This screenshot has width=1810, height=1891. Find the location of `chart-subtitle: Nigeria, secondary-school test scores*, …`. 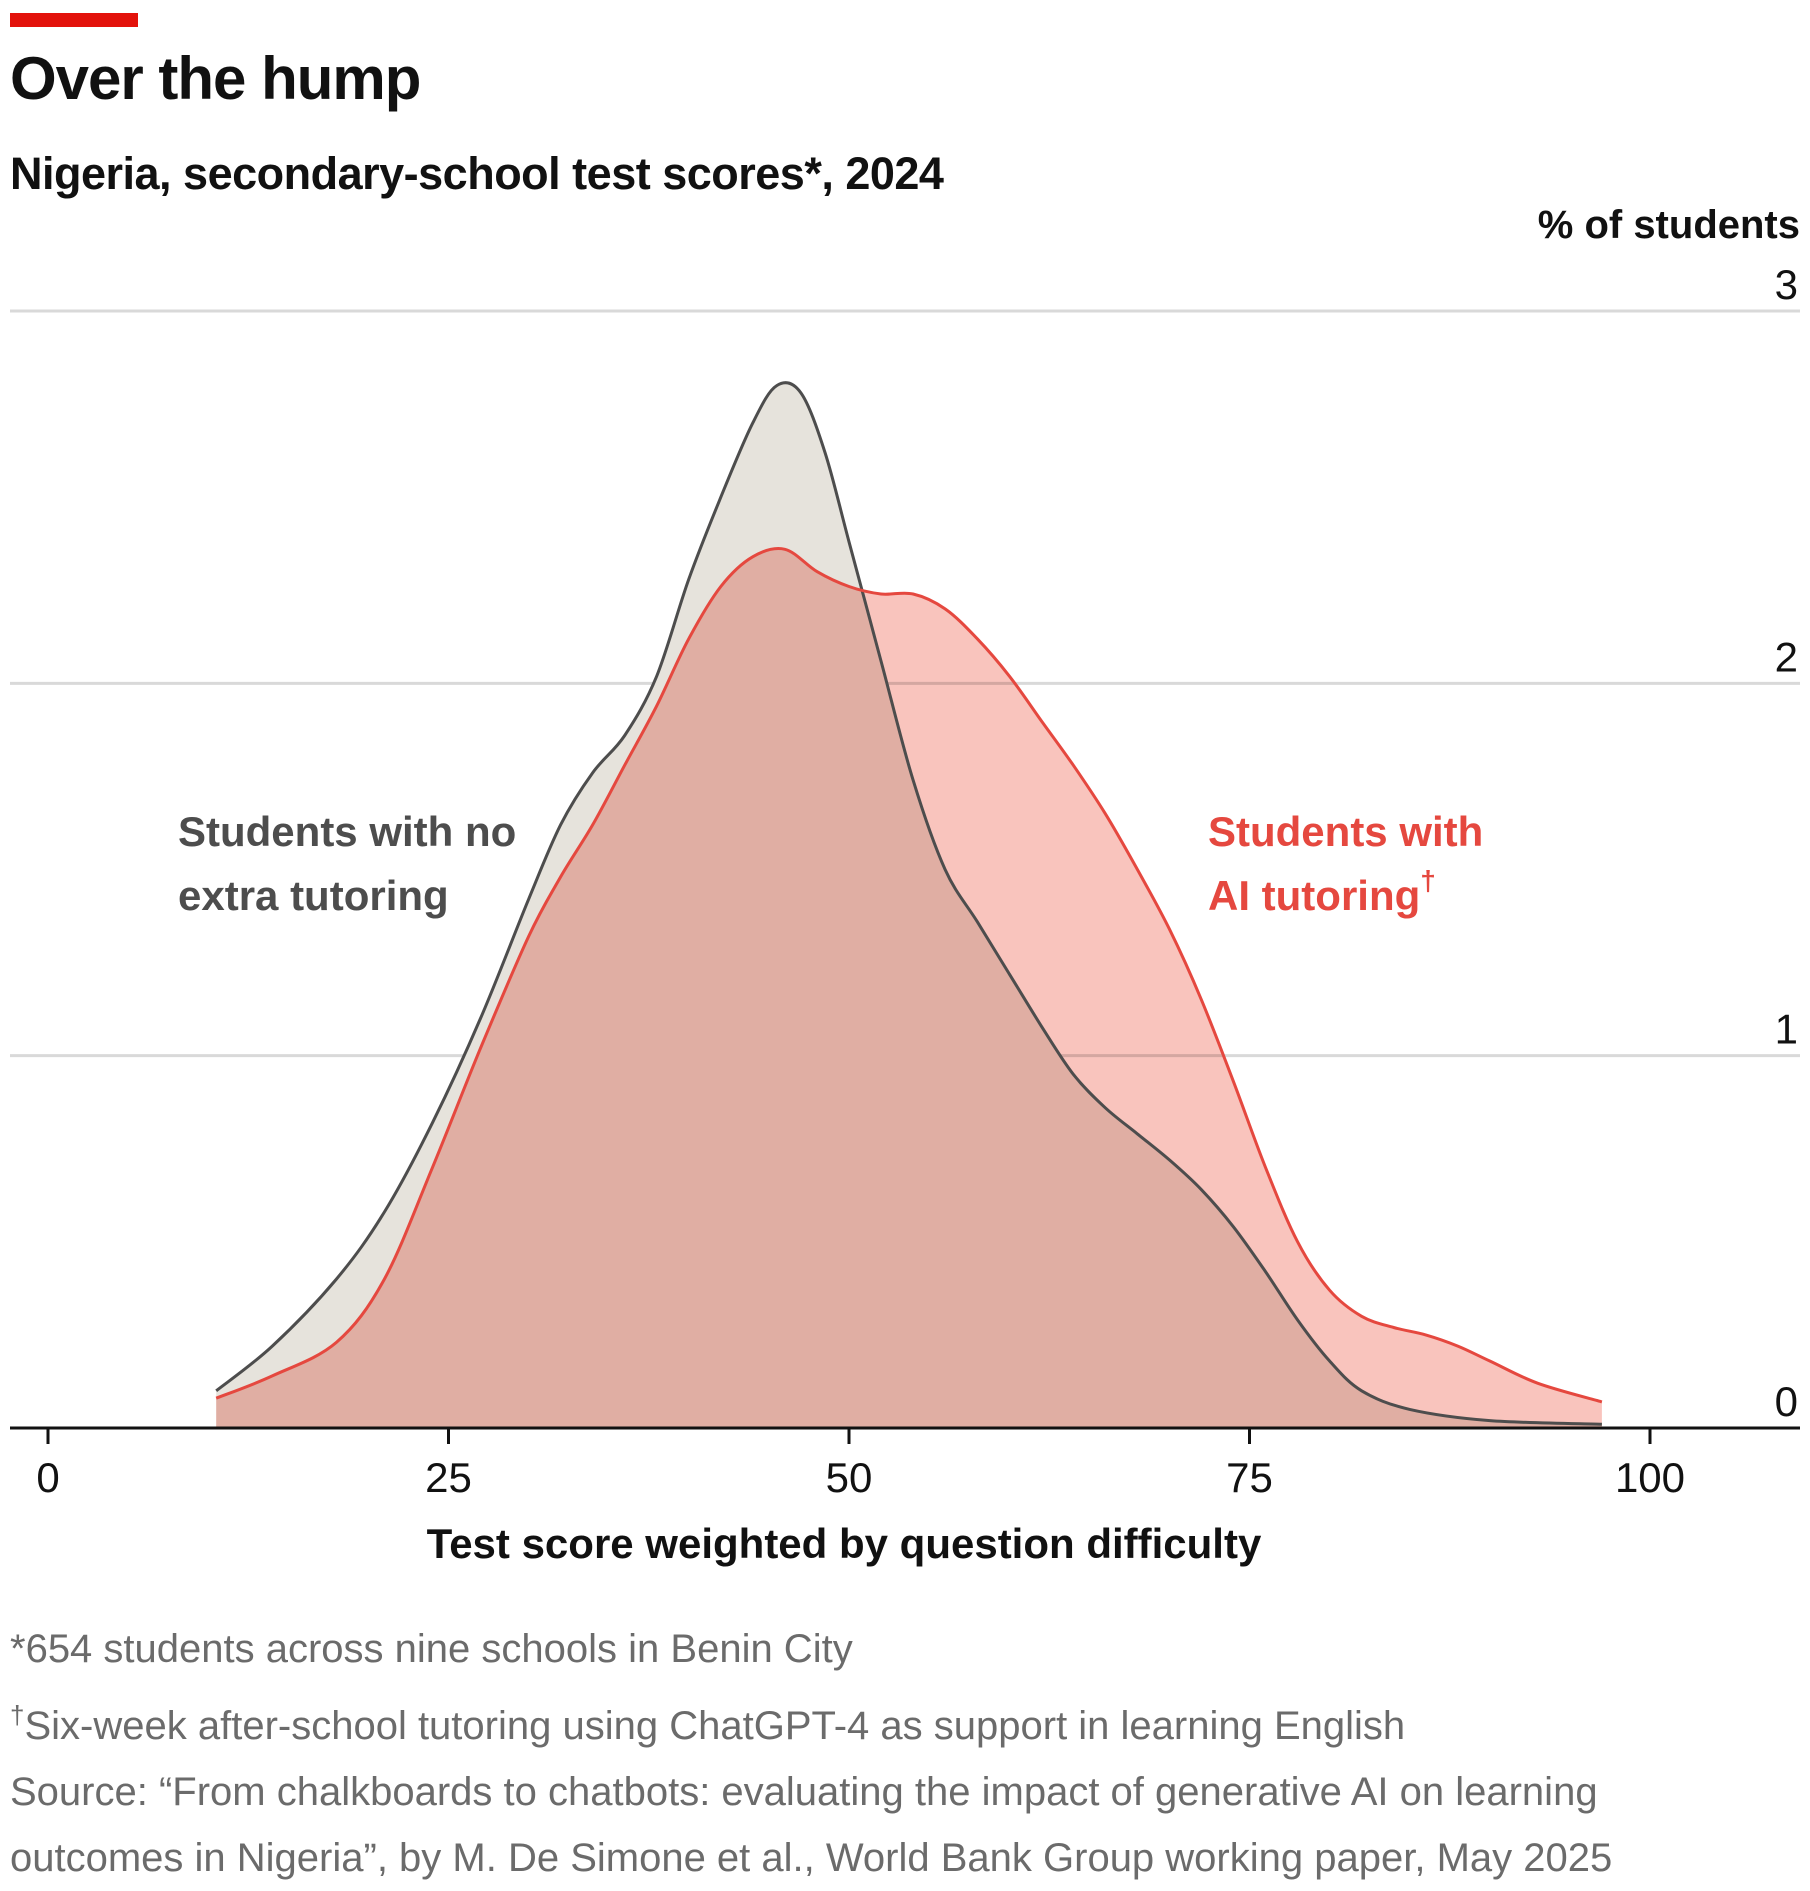

chart-subtitle: Nigeria, secondary-school test scores*, … is located at coordinates (477, 173).